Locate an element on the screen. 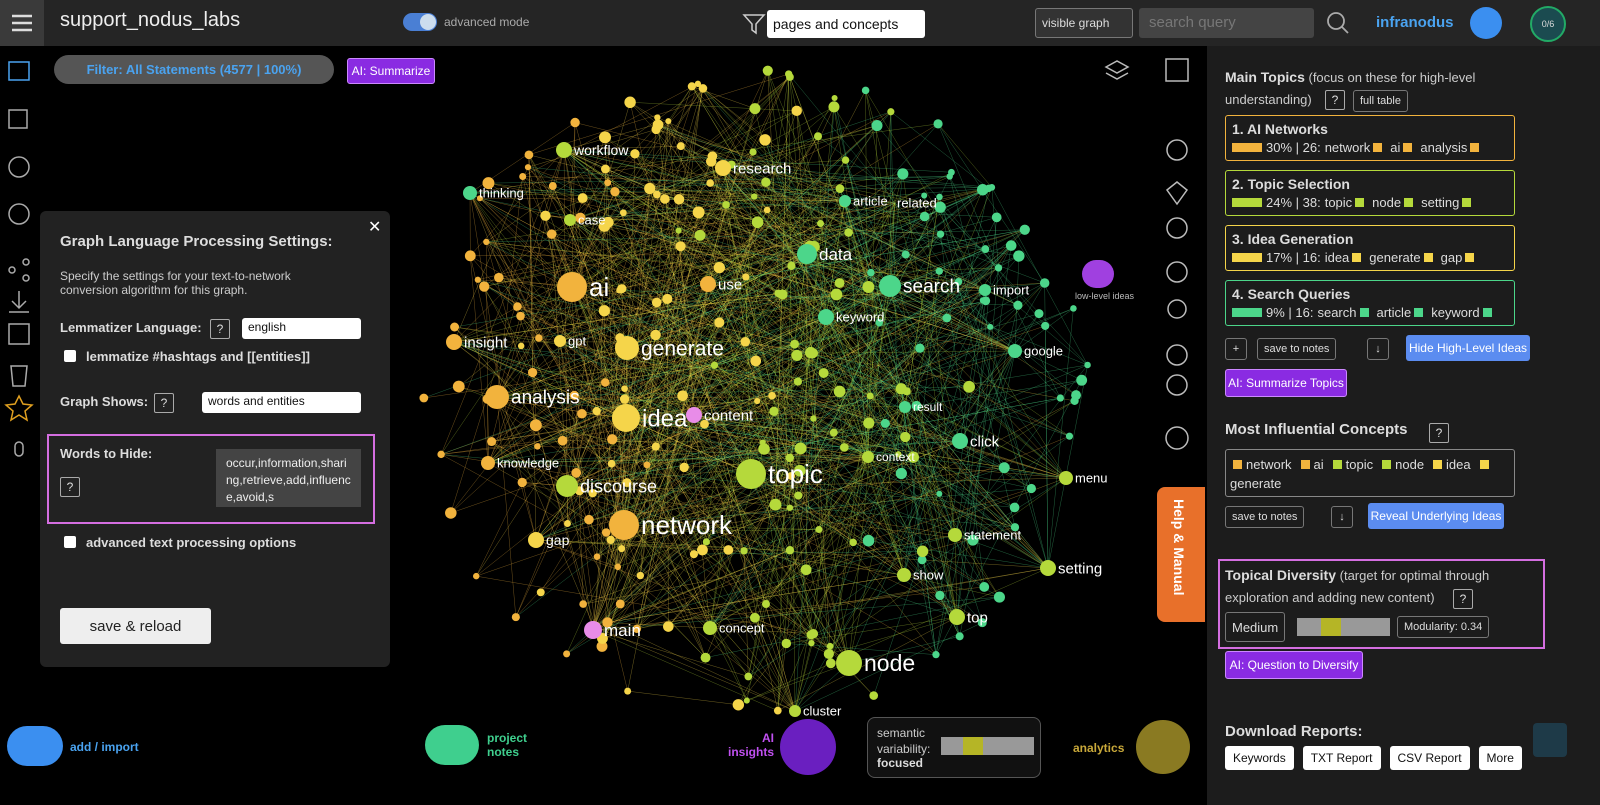 This screenshot has width=1600, height=805. menu-button is located at coordinates (22, 23).